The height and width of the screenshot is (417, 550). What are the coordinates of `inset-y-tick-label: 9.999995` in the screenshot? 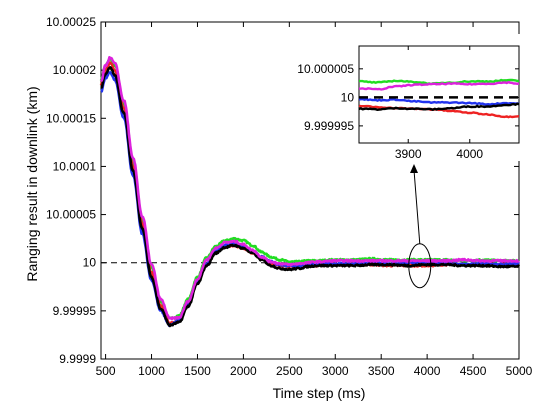 It's located at (329, 126).